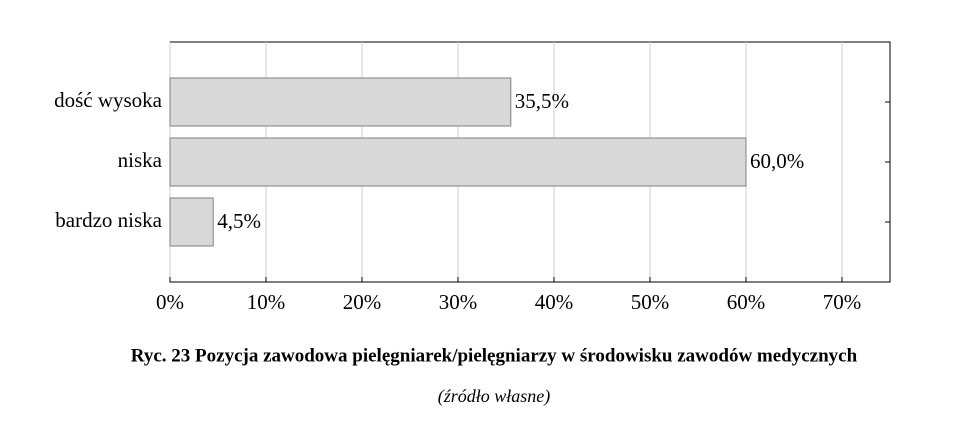  What do you see at coordinates (239, 221) in the screenshot?
I see `value-label: 4,5%` at bounding box center [239, 221].